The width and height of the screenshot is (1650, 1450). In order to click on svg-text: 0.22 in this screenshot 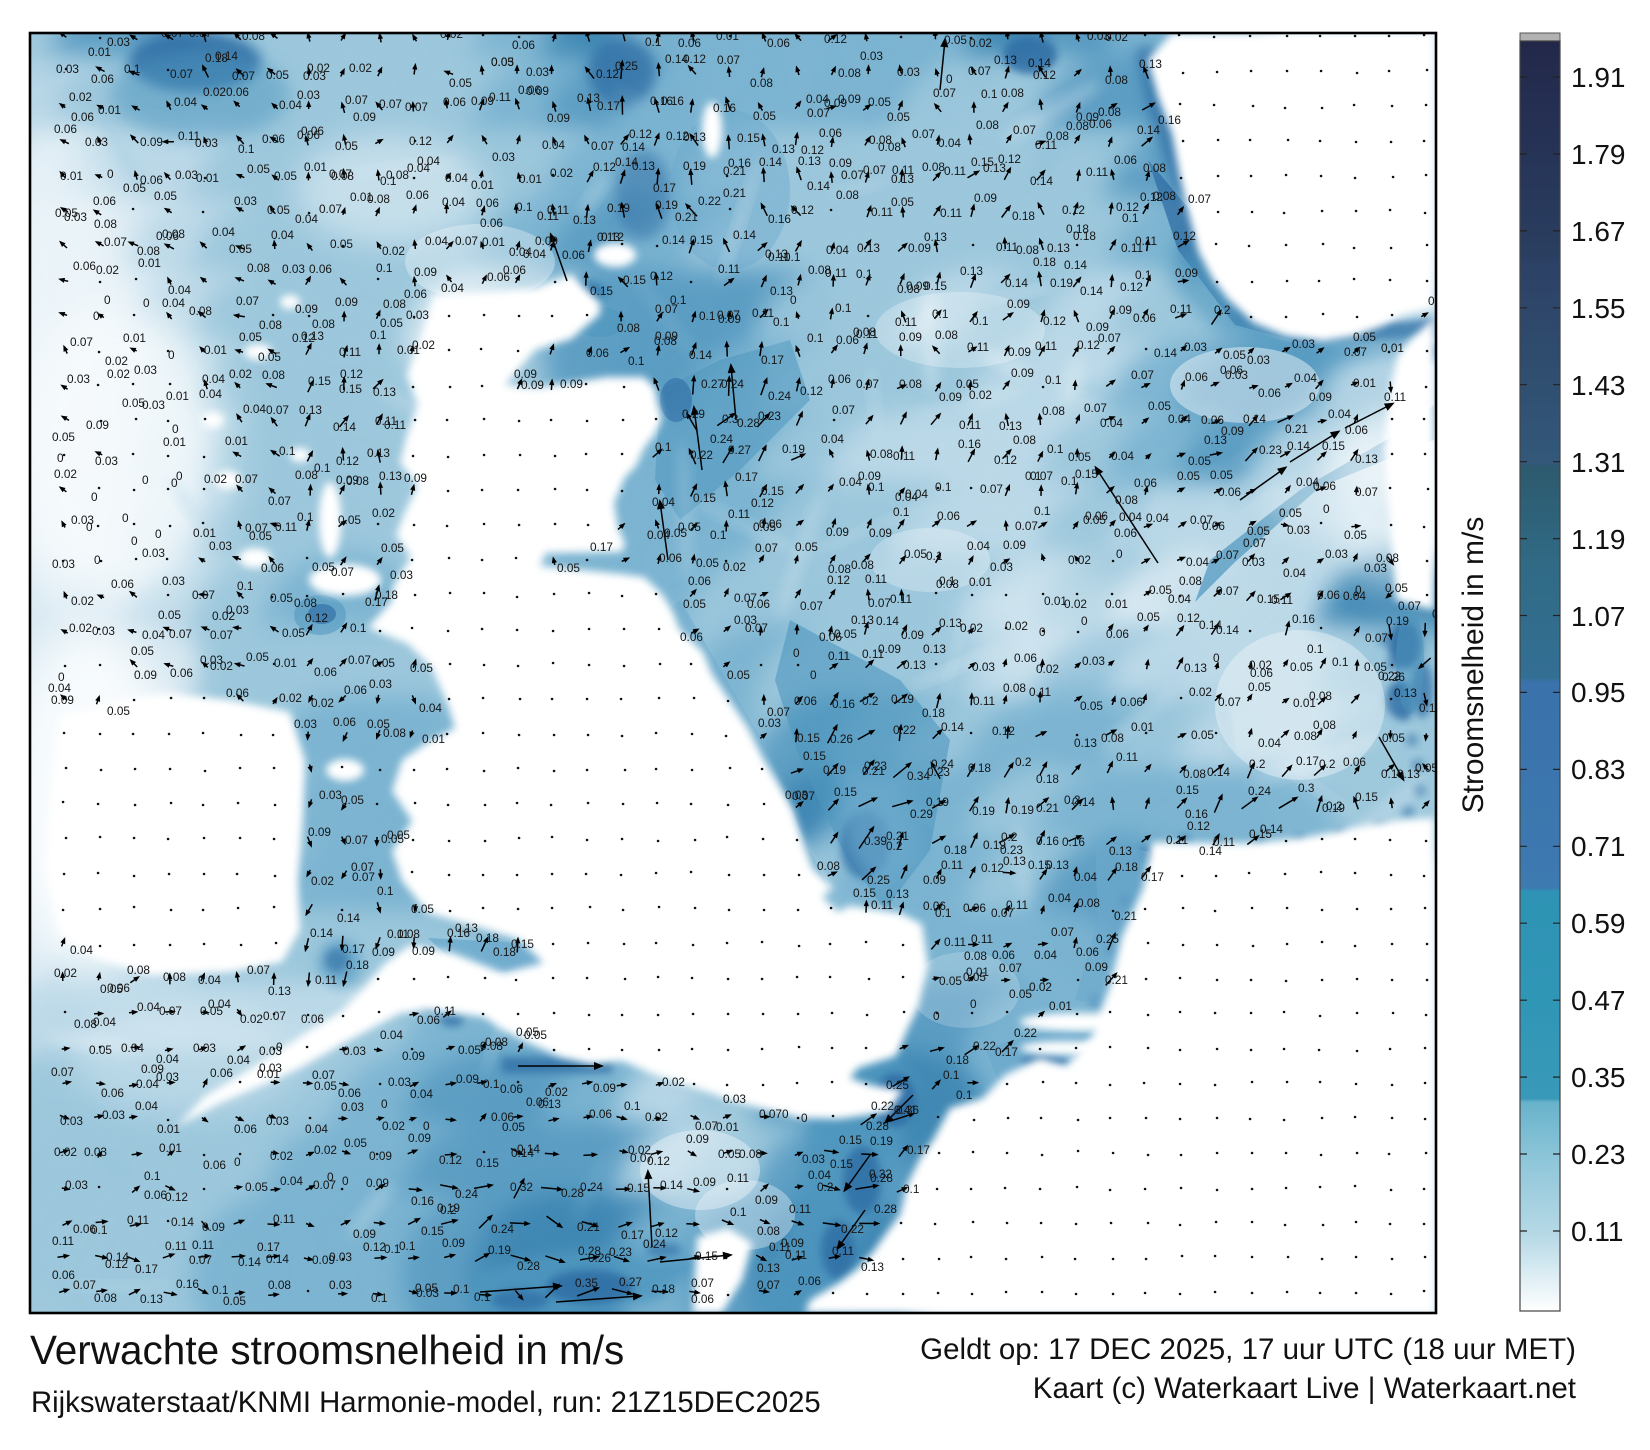, I will do `click(984, 1046)`.